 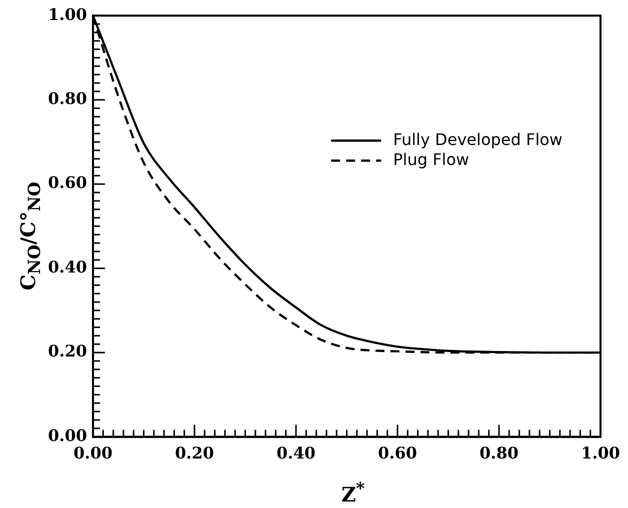 What do you see at coordinates (397, 453) in the screenshot?
I see `x-tick-label: 0.60` at bounding box center [397, 453].